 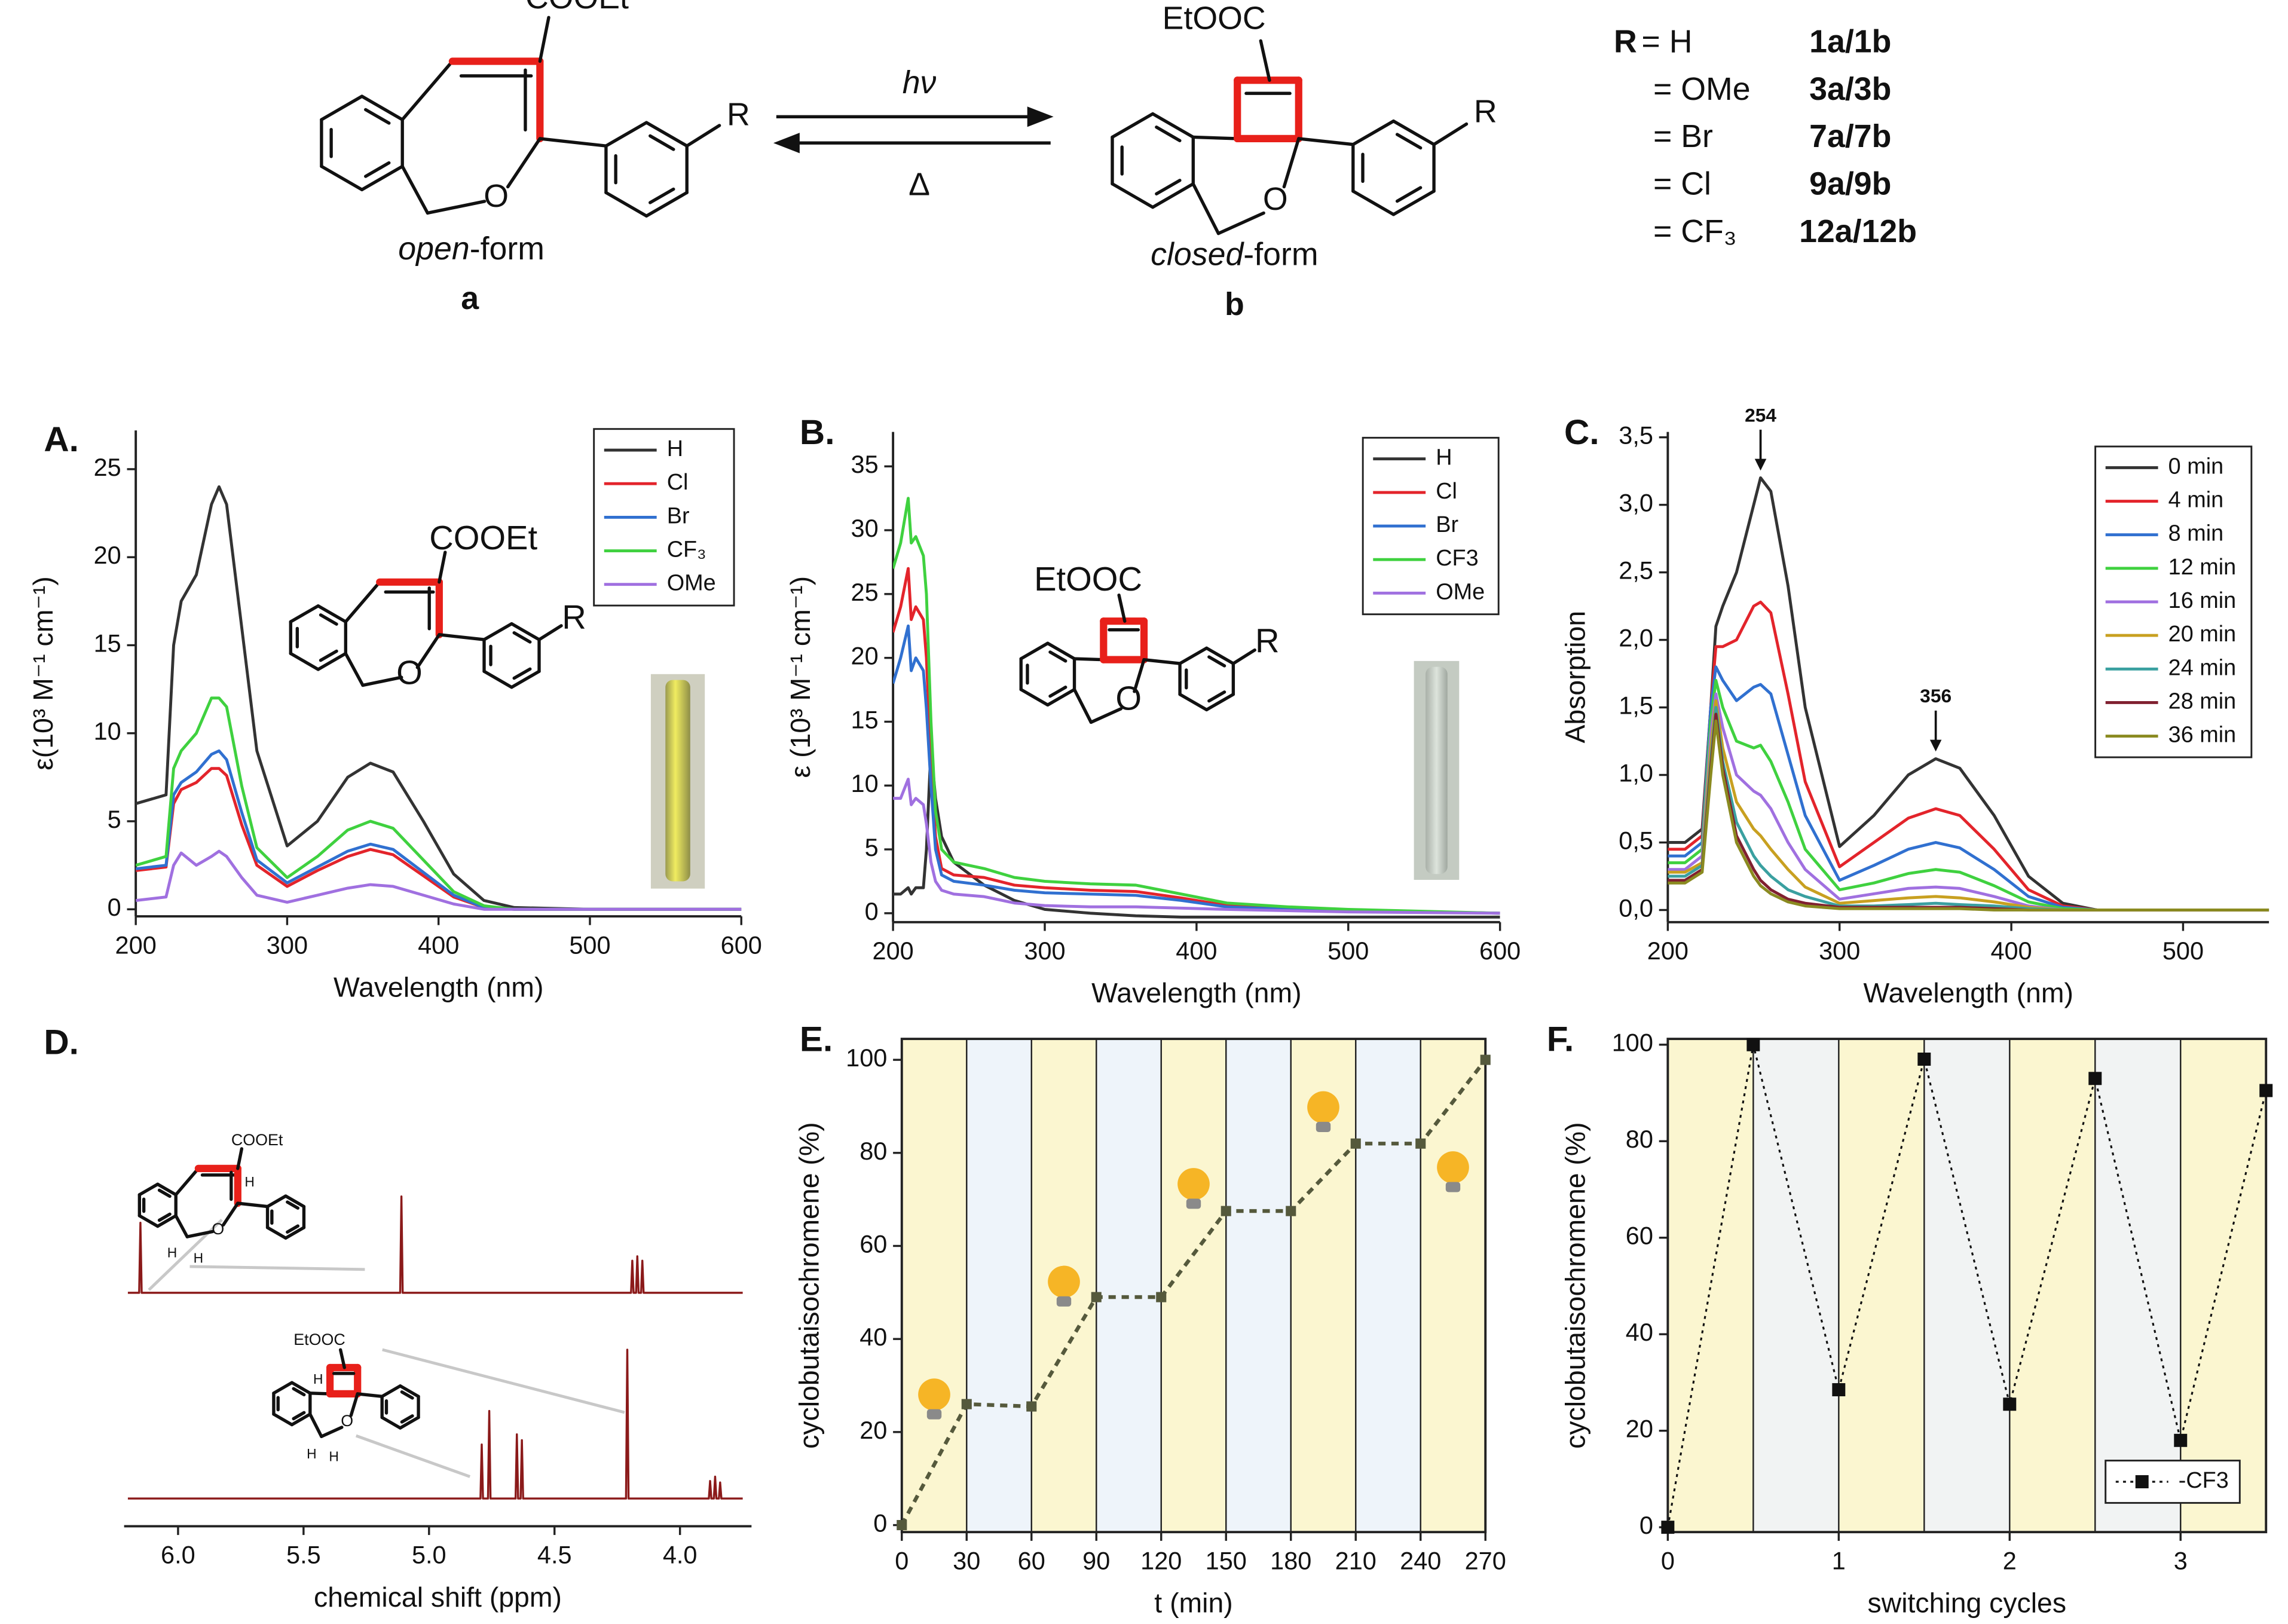 What do you see at coordinates (686, 549) in the screenshot?
I see `legend-label: CF₃` at bounding box center [686, 549].